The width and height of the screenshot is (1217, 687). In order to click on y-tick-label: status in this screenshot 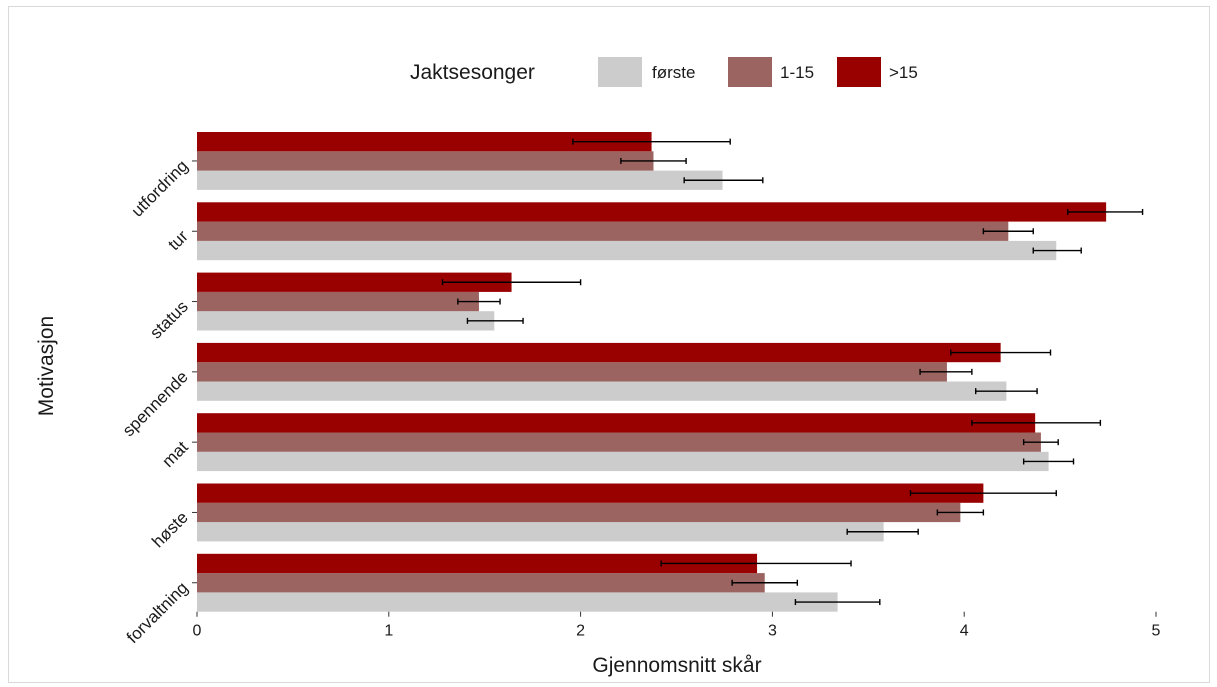, I will do `click(169, 320)`.